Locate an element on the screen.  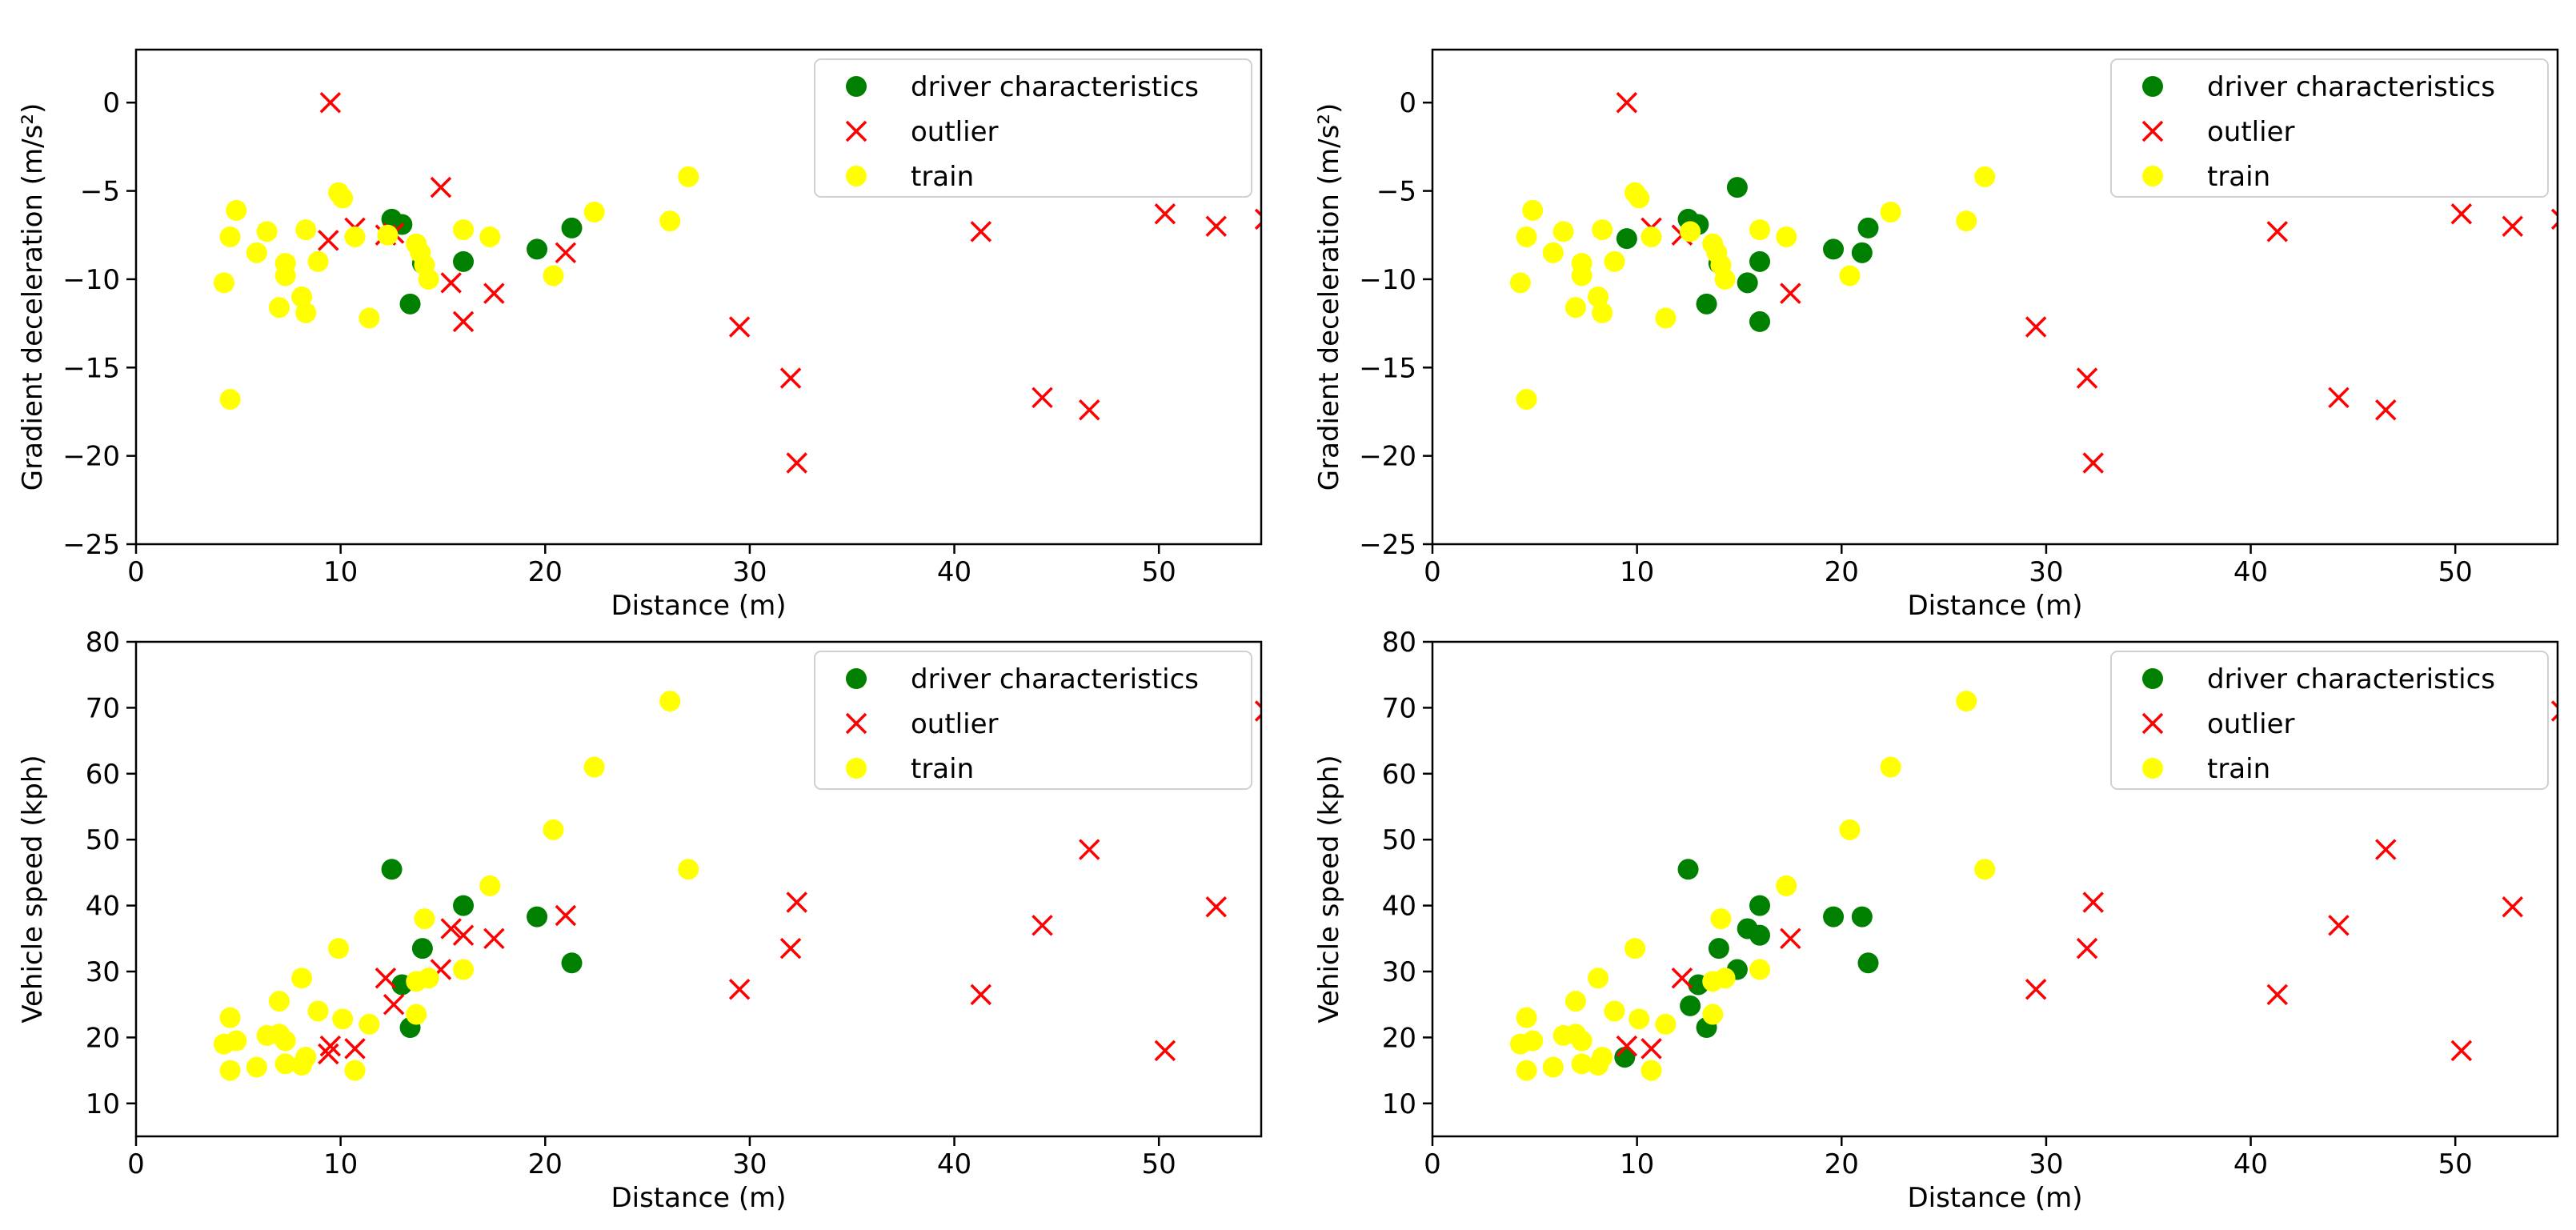
x-tick-label: 10 is located at coordinates (340, 1164).